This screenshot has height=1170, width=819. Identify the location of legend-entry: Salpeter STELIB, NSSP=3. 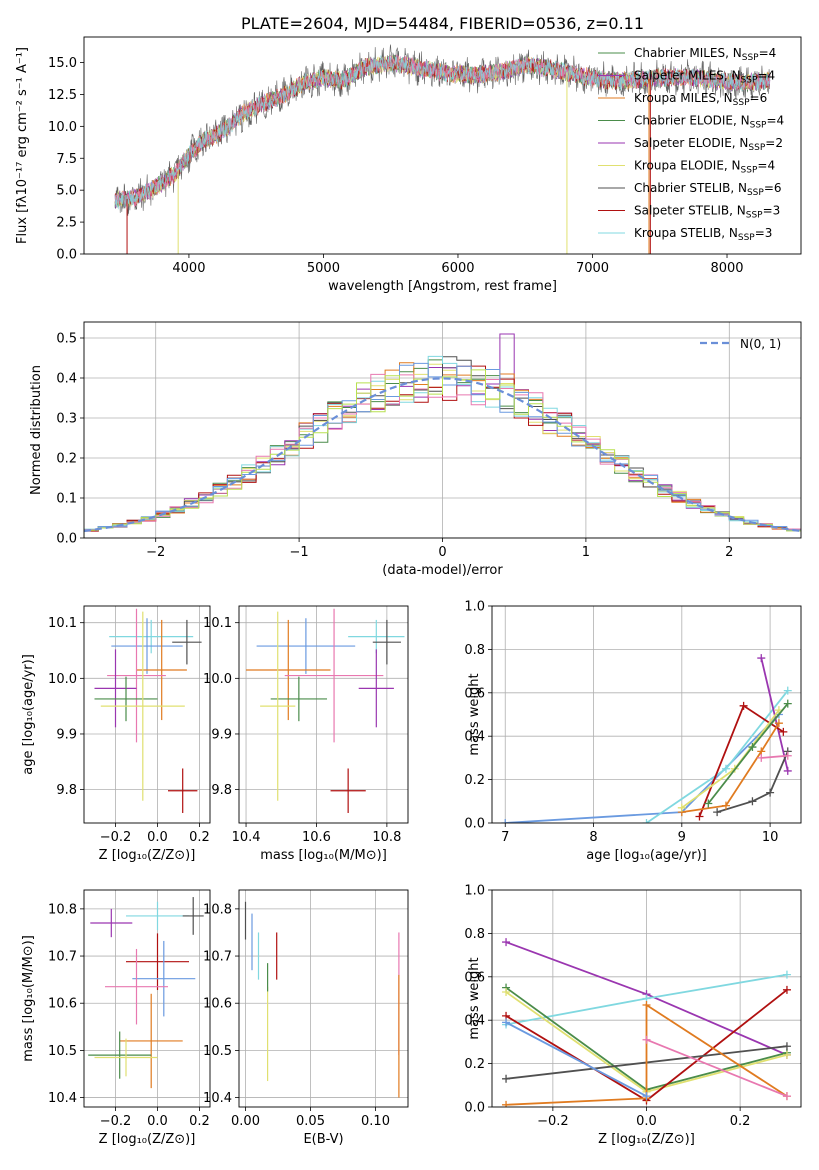
(707, 212).